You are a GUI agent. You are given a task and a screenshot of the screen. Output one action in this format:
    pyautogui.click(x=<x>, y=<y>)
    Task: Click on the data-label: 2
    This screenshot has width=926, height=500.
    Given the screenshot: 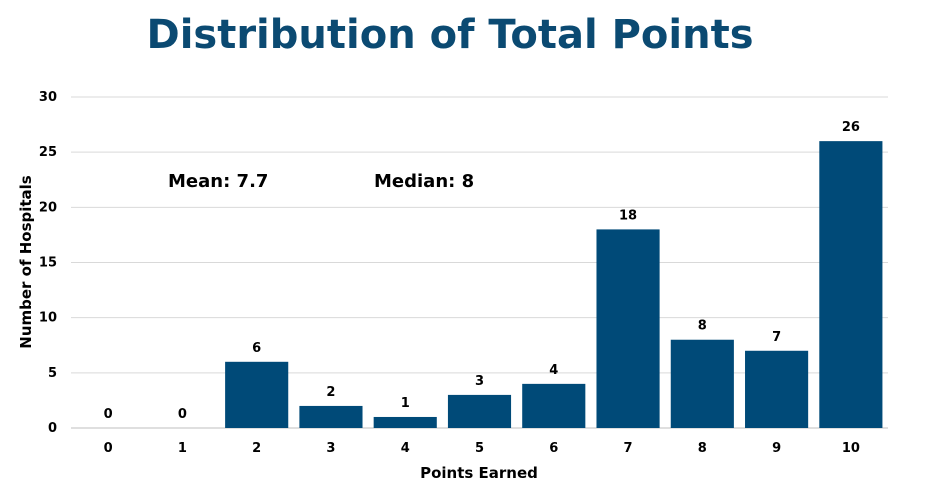 What is the action you would take?
    pyautogui.click(x=330, y=392)
    